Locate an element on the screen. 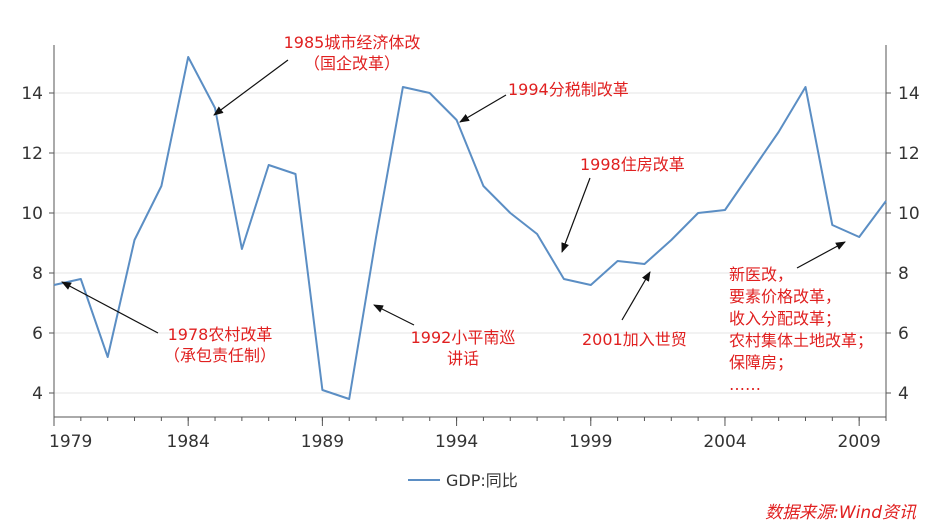  y-tick-label-left: 4 is located at coordinates (37, 394).